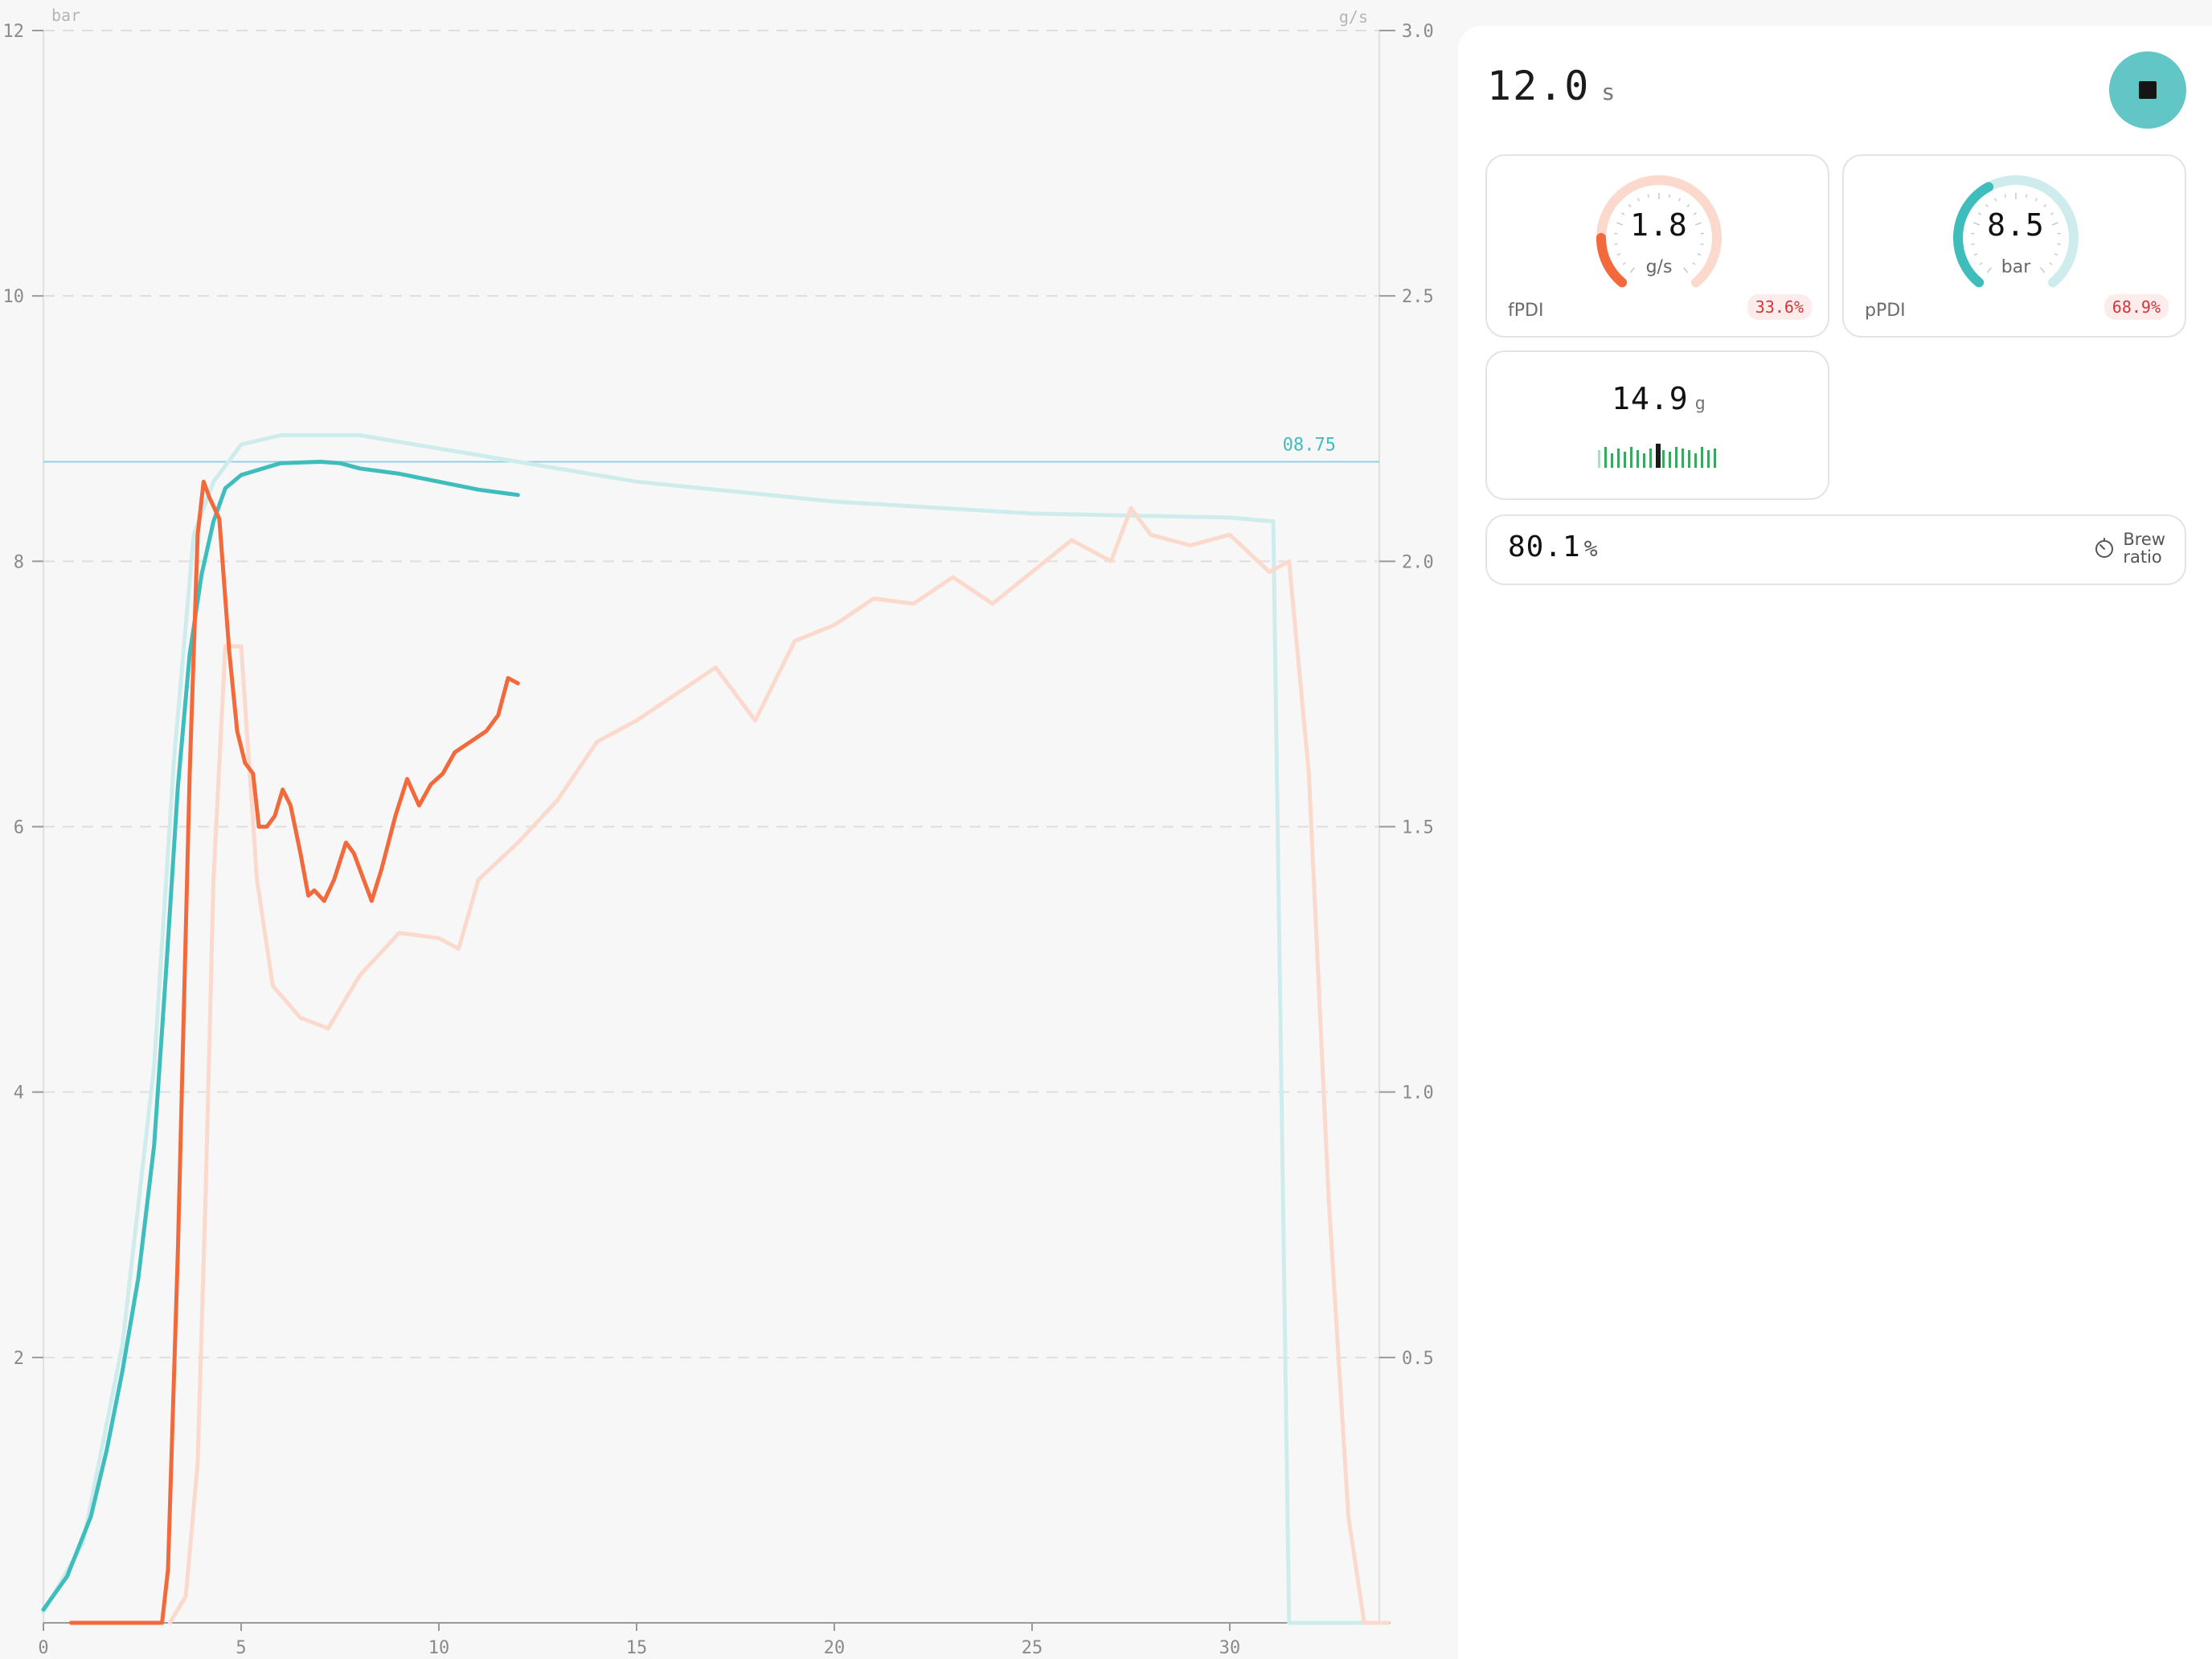 This screenshot has width=2212, height=1659. I want to click on stop-button, so click(2147, 90).